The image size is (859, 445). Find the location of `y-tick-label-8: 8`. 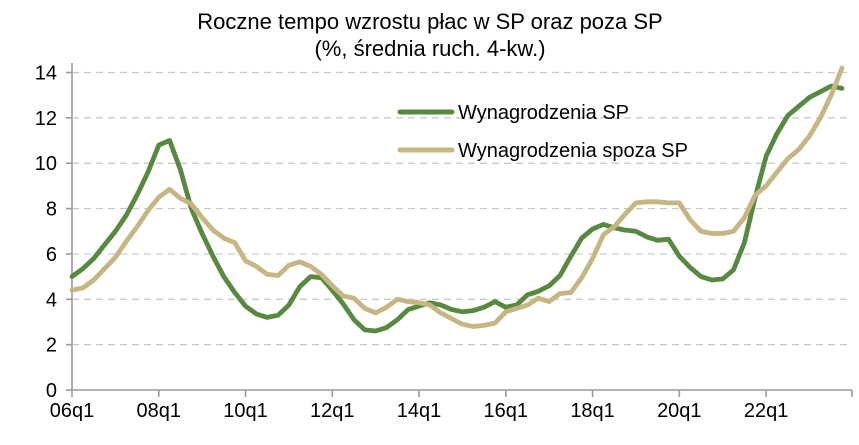

y-tick-label-8: 8 is located at coordinates (51, 210).